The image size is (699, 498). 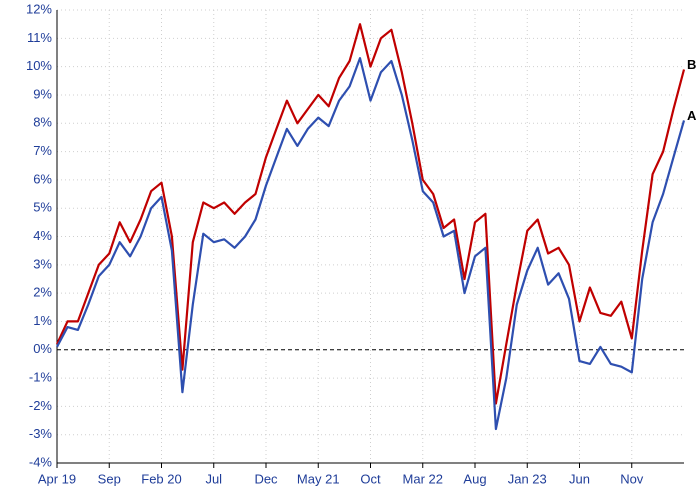 I want to click on y-tick-label: 11%, so click(x=39, y=37).